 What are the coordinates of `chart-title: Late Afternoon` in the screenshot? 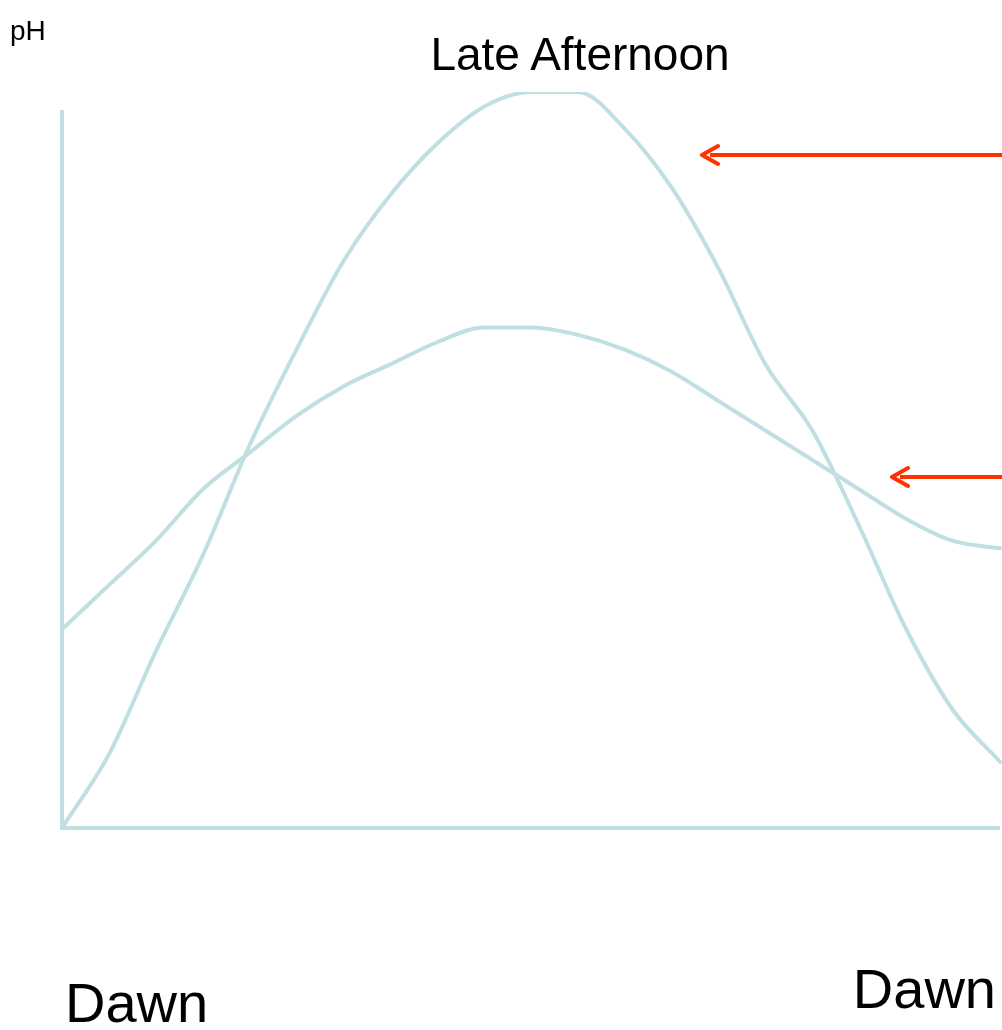 It's located at (580, 54).